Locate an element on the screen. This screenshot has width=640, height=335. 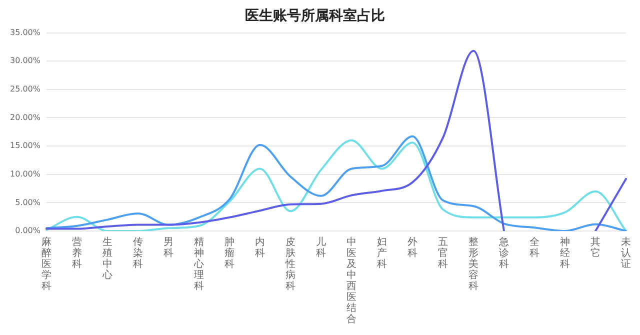
y-tick-label: 0.00% is located at coordinates (28, 231).